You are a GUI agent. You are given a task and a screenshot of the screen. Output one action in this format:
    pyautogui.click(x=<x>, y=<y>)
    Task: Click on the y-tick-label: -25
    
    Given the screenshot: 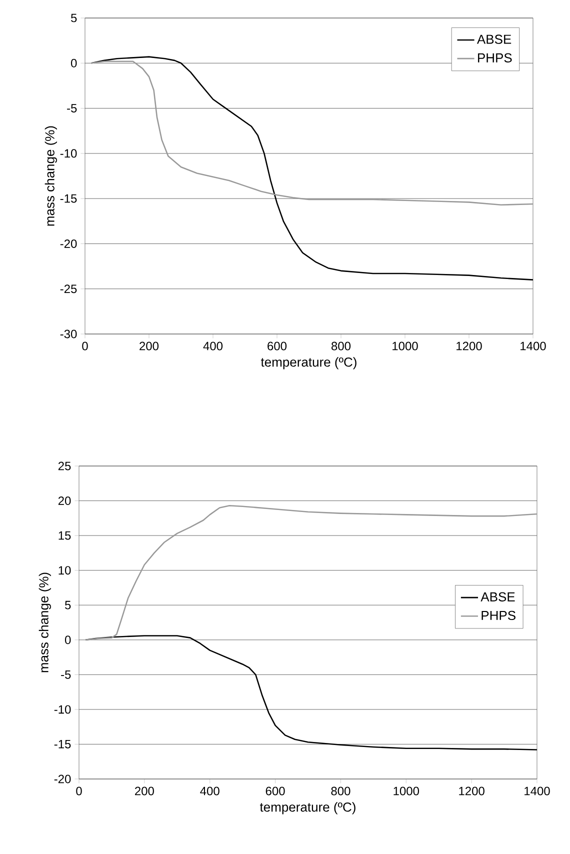 What is the action you would take?
    pyautogui.click(x=68, y=289)
    